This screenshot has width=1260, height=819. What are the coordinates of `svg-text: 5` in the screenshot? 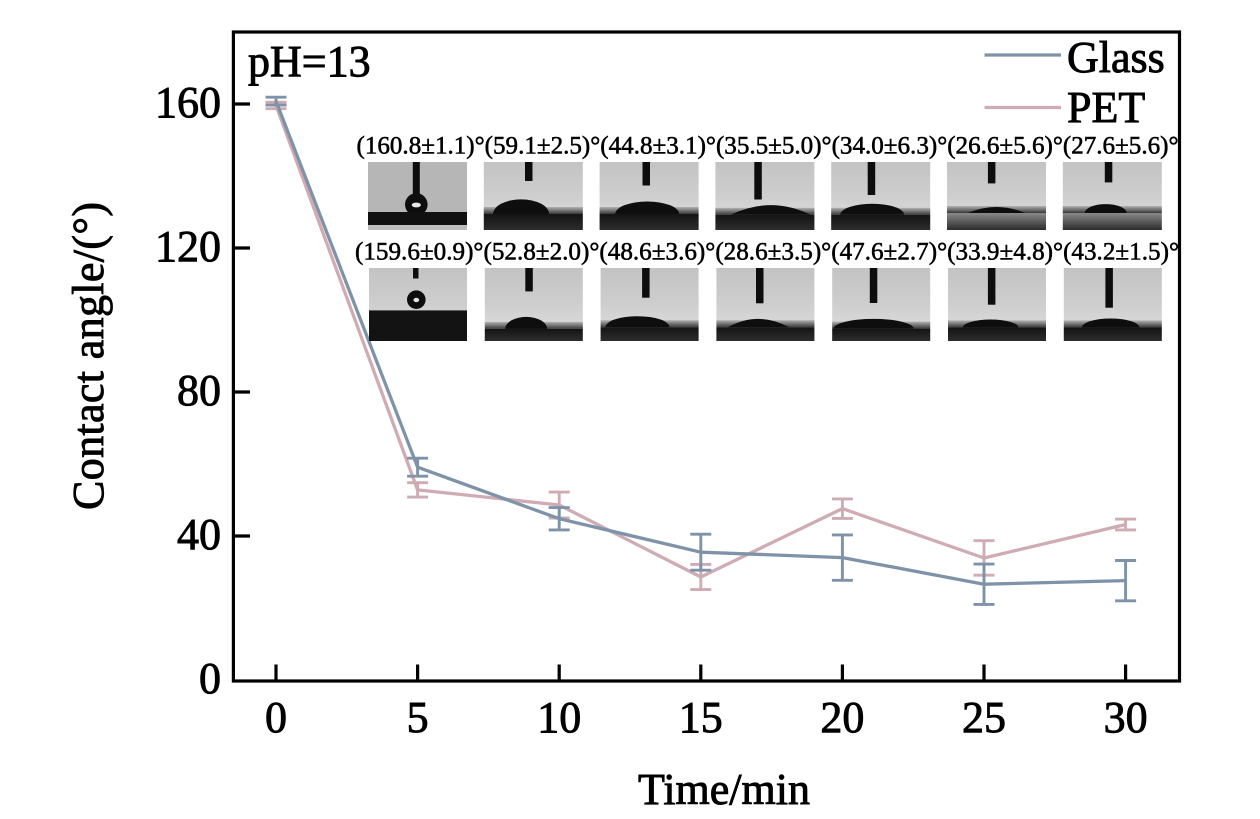 It's located at (418, 717).